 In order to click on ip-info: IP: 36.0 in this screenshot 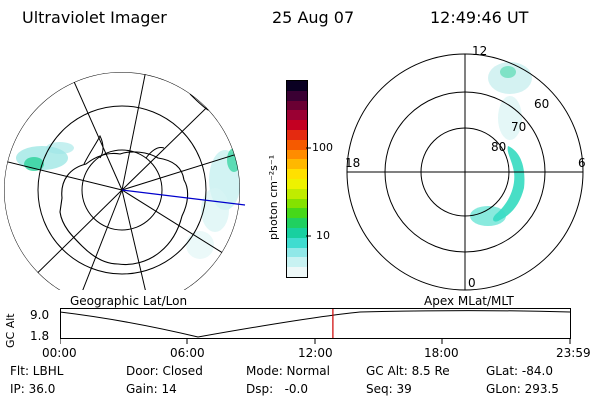, I will do `click(33, 389)`.